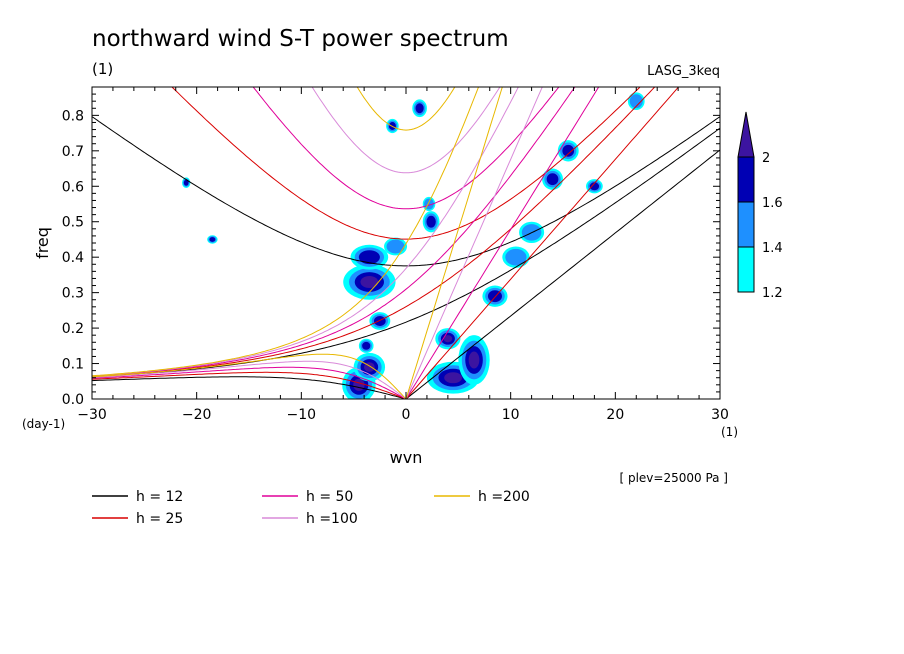 The height and width of the screenshot is (654, 904). I want to click on y-tick-label: 0.6, so click(73, 187).